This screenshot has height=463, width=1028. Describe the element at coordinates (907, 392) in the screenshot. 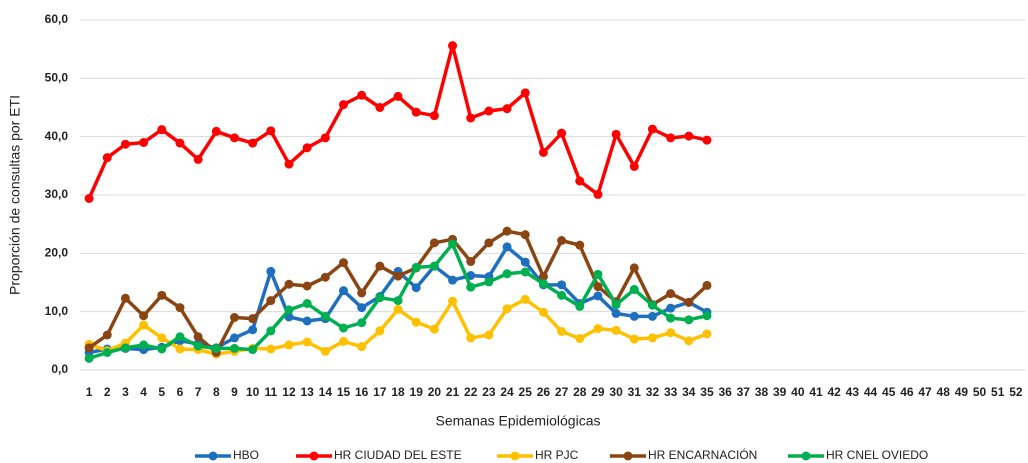

I see `x-tick-label: 46` at that location.